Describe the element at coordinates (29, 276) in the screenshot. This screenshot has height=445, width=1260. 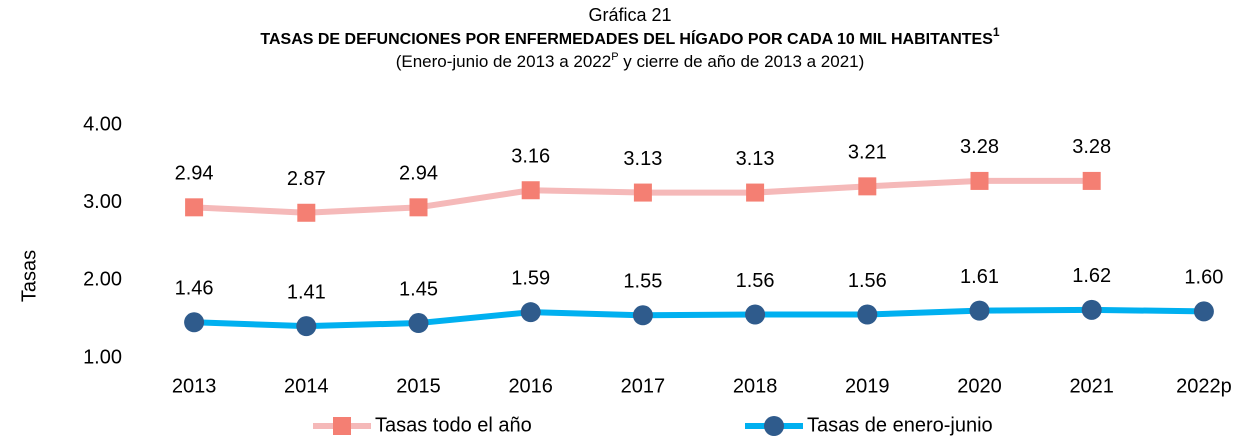
I see `y-axis-label: Tasas` at that location.